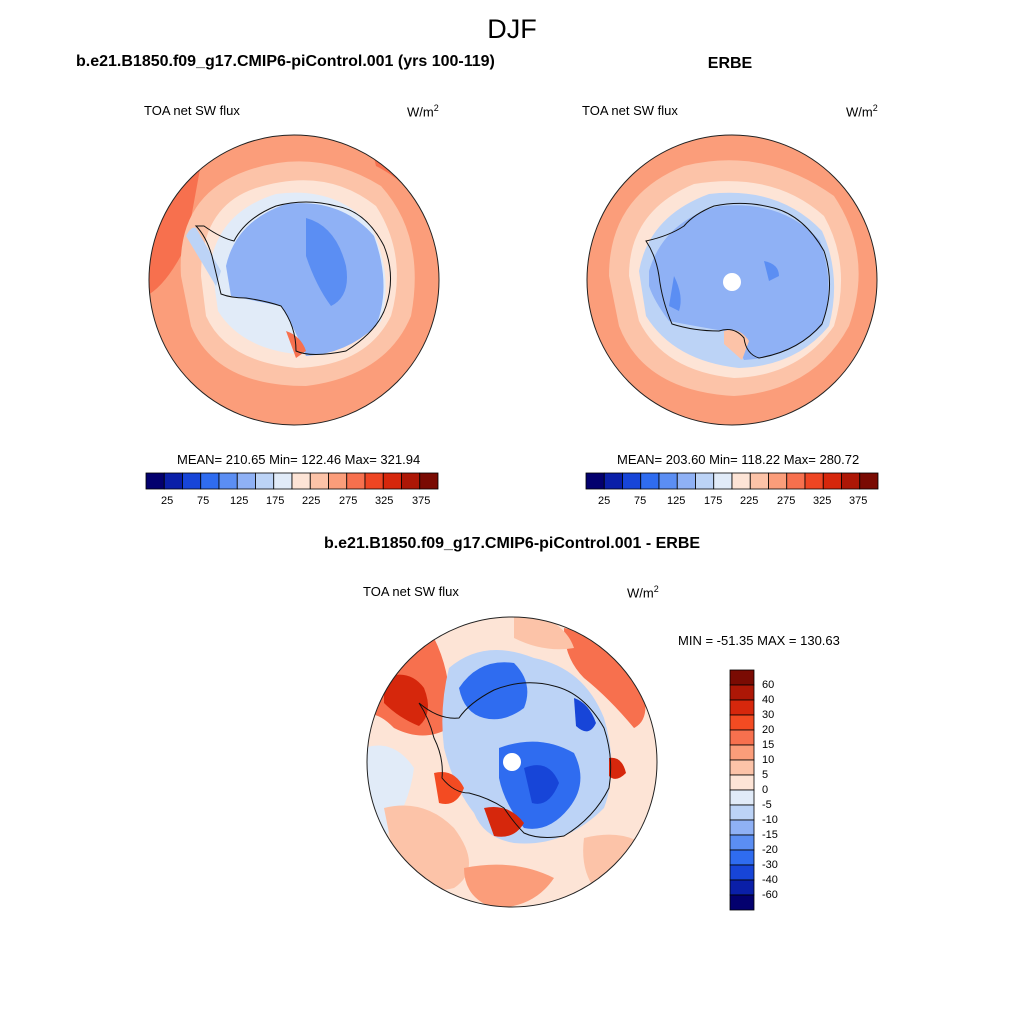  I want to click on erbe-units-label: W/m2, so click(862, 111).